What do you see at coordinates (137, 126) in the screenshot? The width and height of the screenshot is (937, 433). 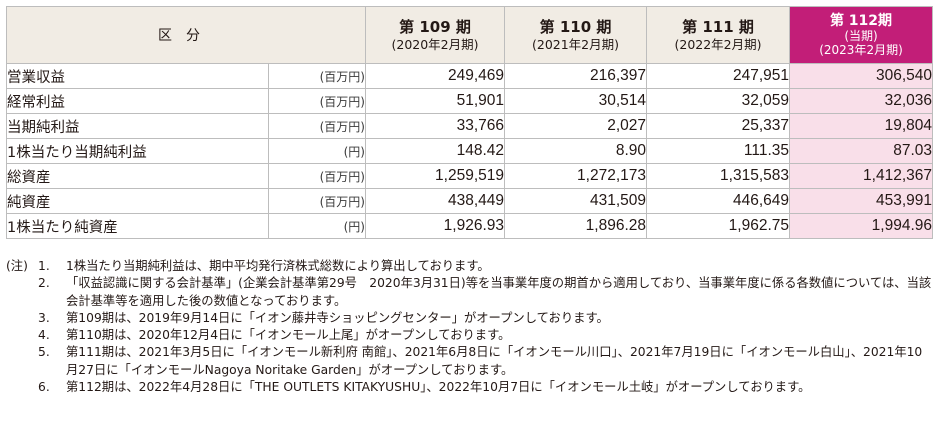 I see `row-label: 当期純利益` at bounding box center [137, 126].